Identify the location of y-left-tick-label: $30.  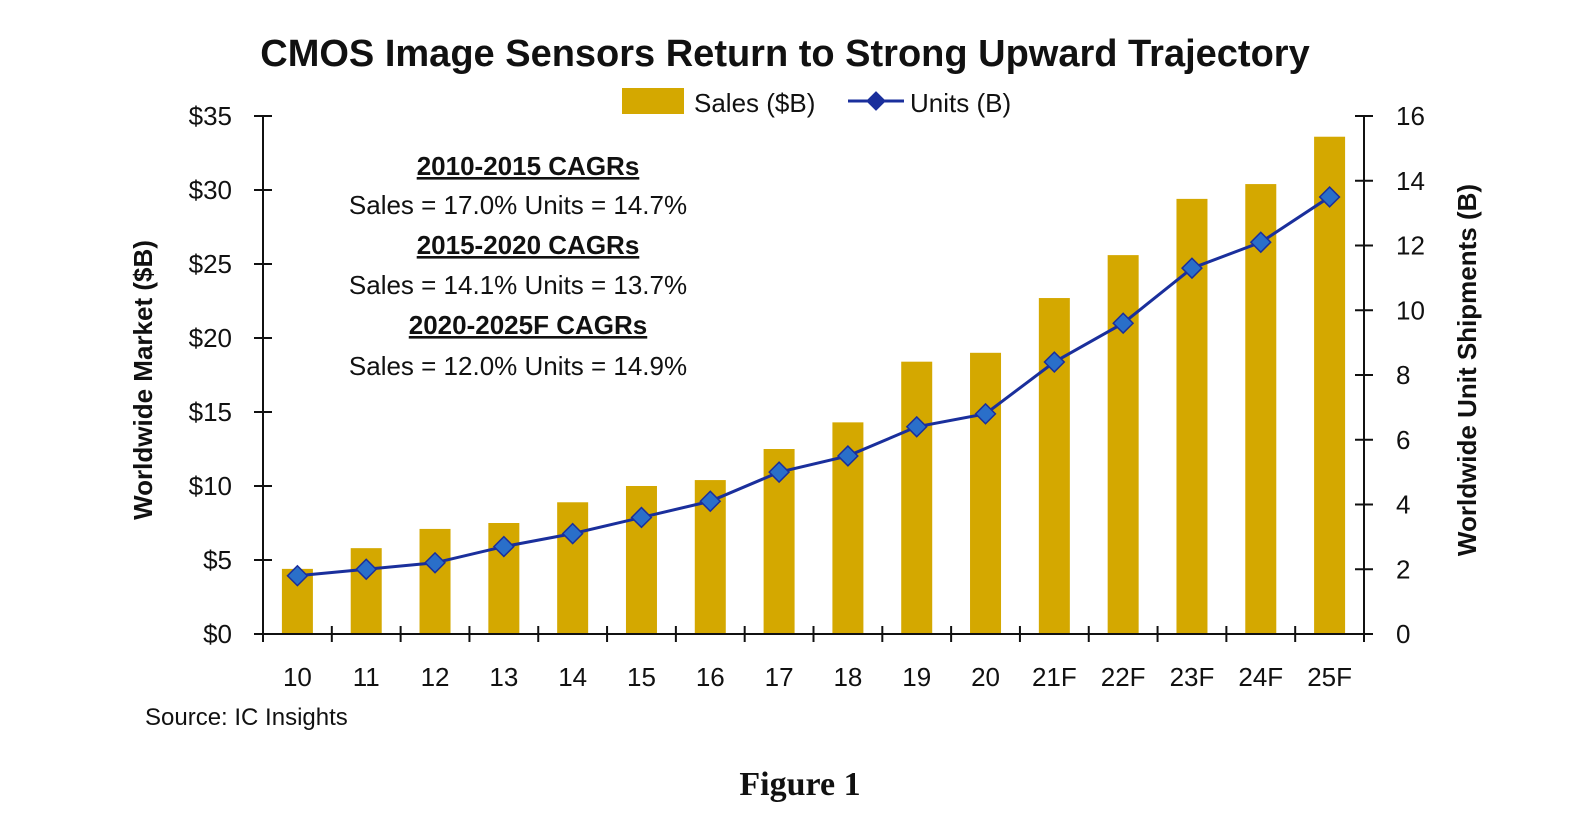
(210, 190).